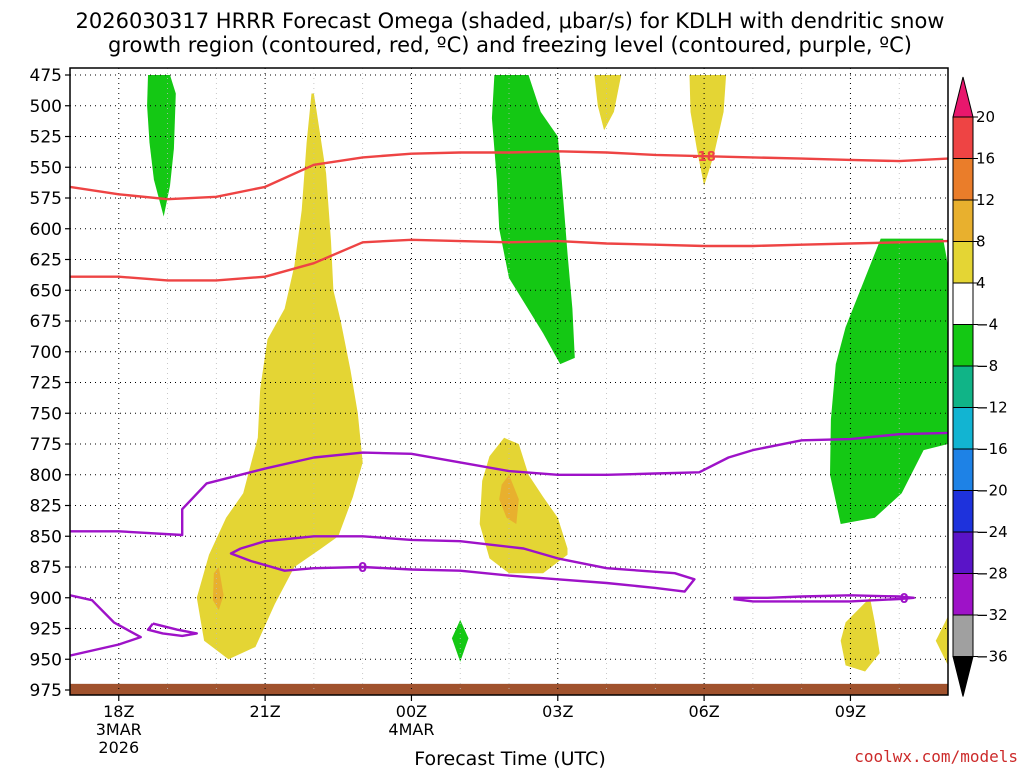  What do you see at coordinates (992, 491) in the screenshot?
I see `colorbar-label: −20` at bounding box center [992, 491].